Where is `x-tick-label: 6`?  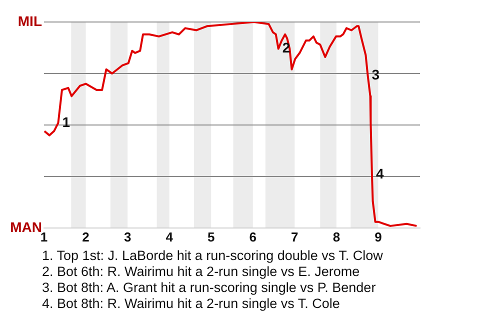
x-tick-label: 6 is located at coordinates (253, 236).